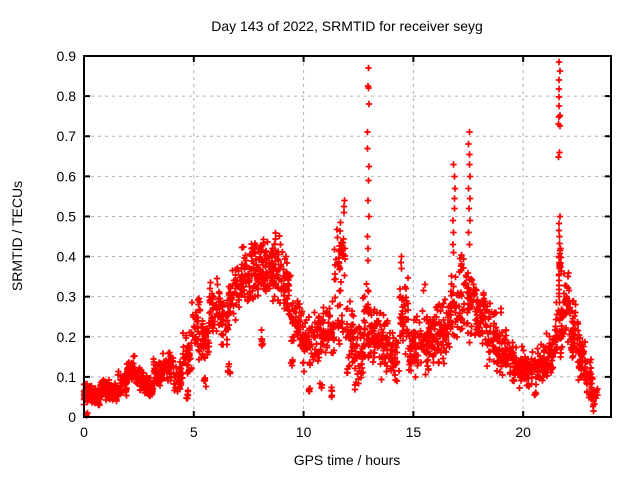 Image resolution: width=640 pixels, height=480 pixels. I want to click on x-tick-label: 15, so click(414, 432).